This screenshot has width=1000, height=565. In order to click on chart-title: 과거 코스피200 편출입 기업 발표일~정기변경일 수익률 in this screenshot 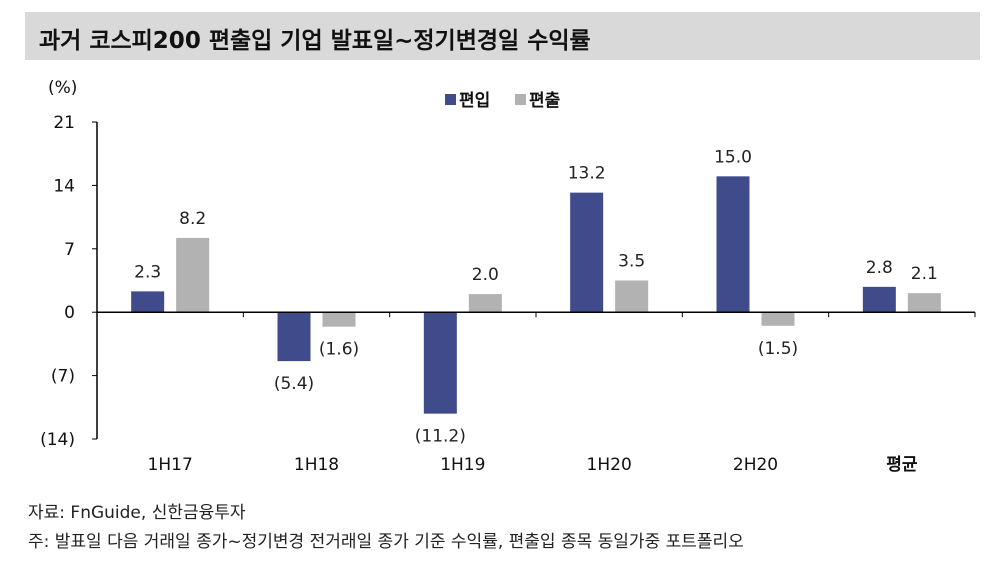, I will do `click(315, 41)`.